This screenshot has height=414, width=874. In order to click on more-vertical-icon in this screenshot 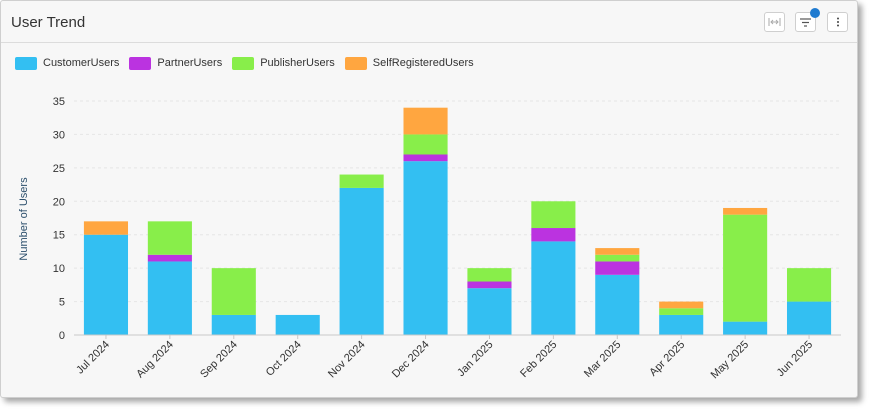, I will do `click(838, 22)`.